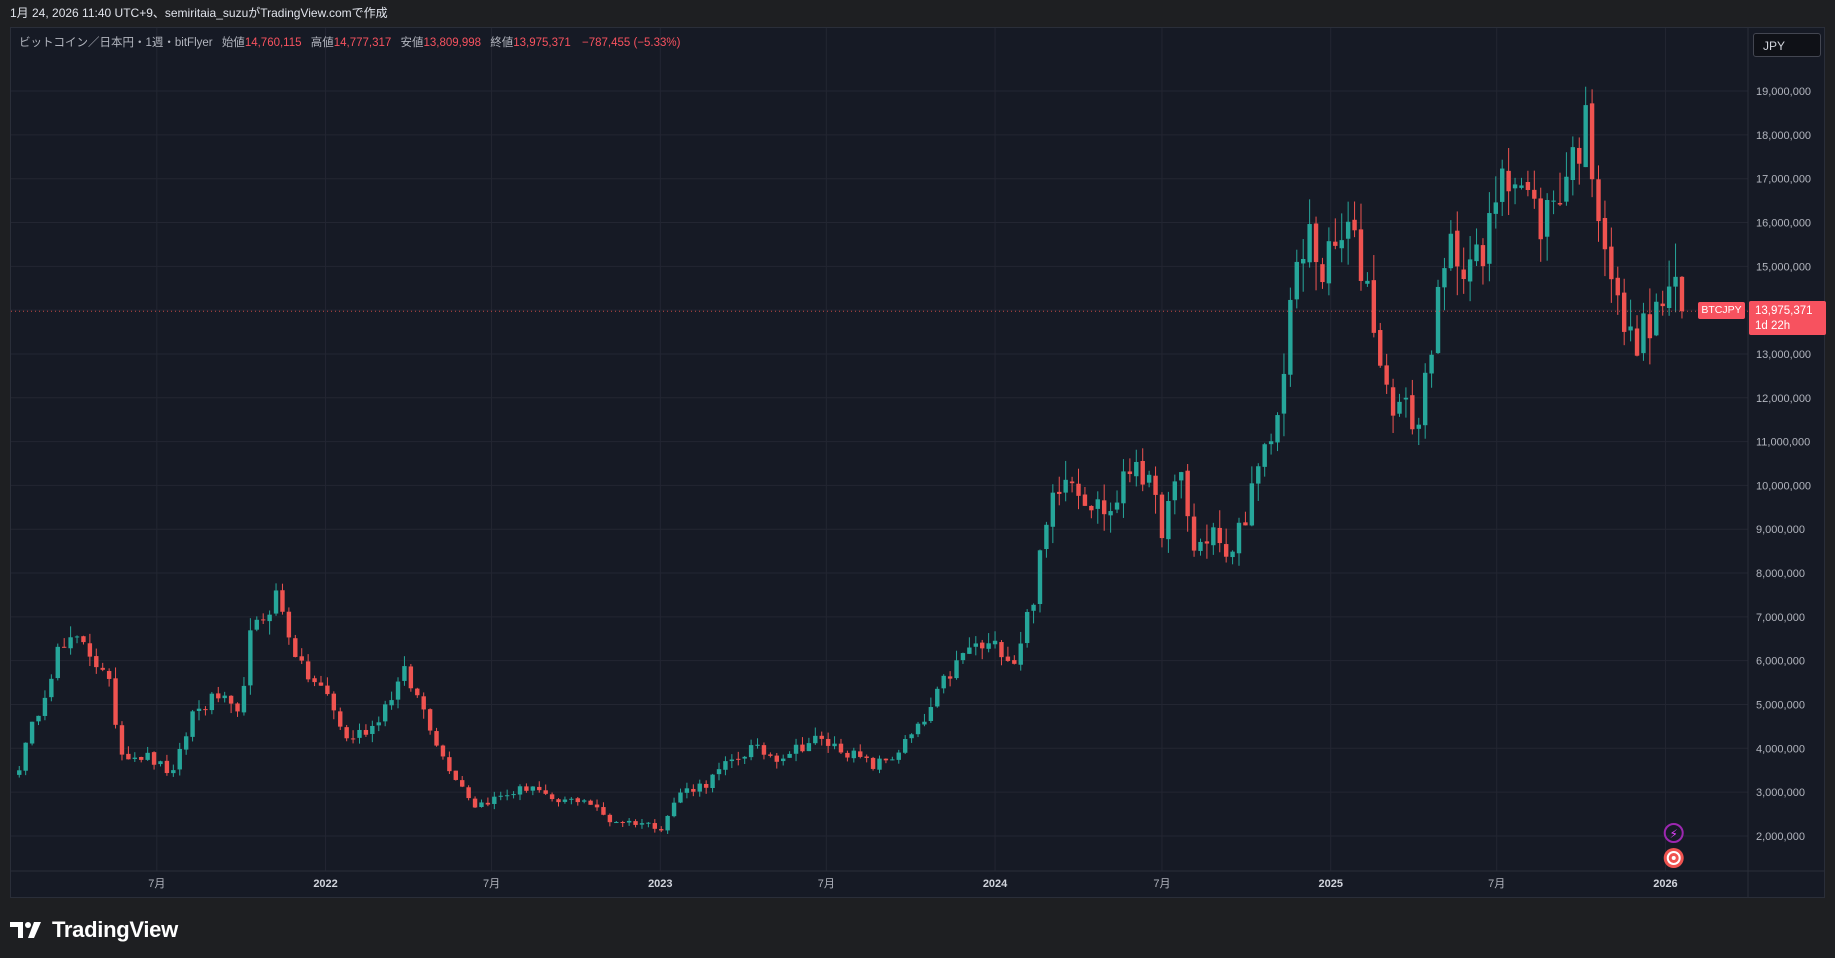 This screenshot has height=958, width=1835. What do you see at coordinates (116, 43) in the screenshot?
I see `symbol-name: ビットコイン／日本円・1週・bitFlyer` at bounding box center [116, 43].